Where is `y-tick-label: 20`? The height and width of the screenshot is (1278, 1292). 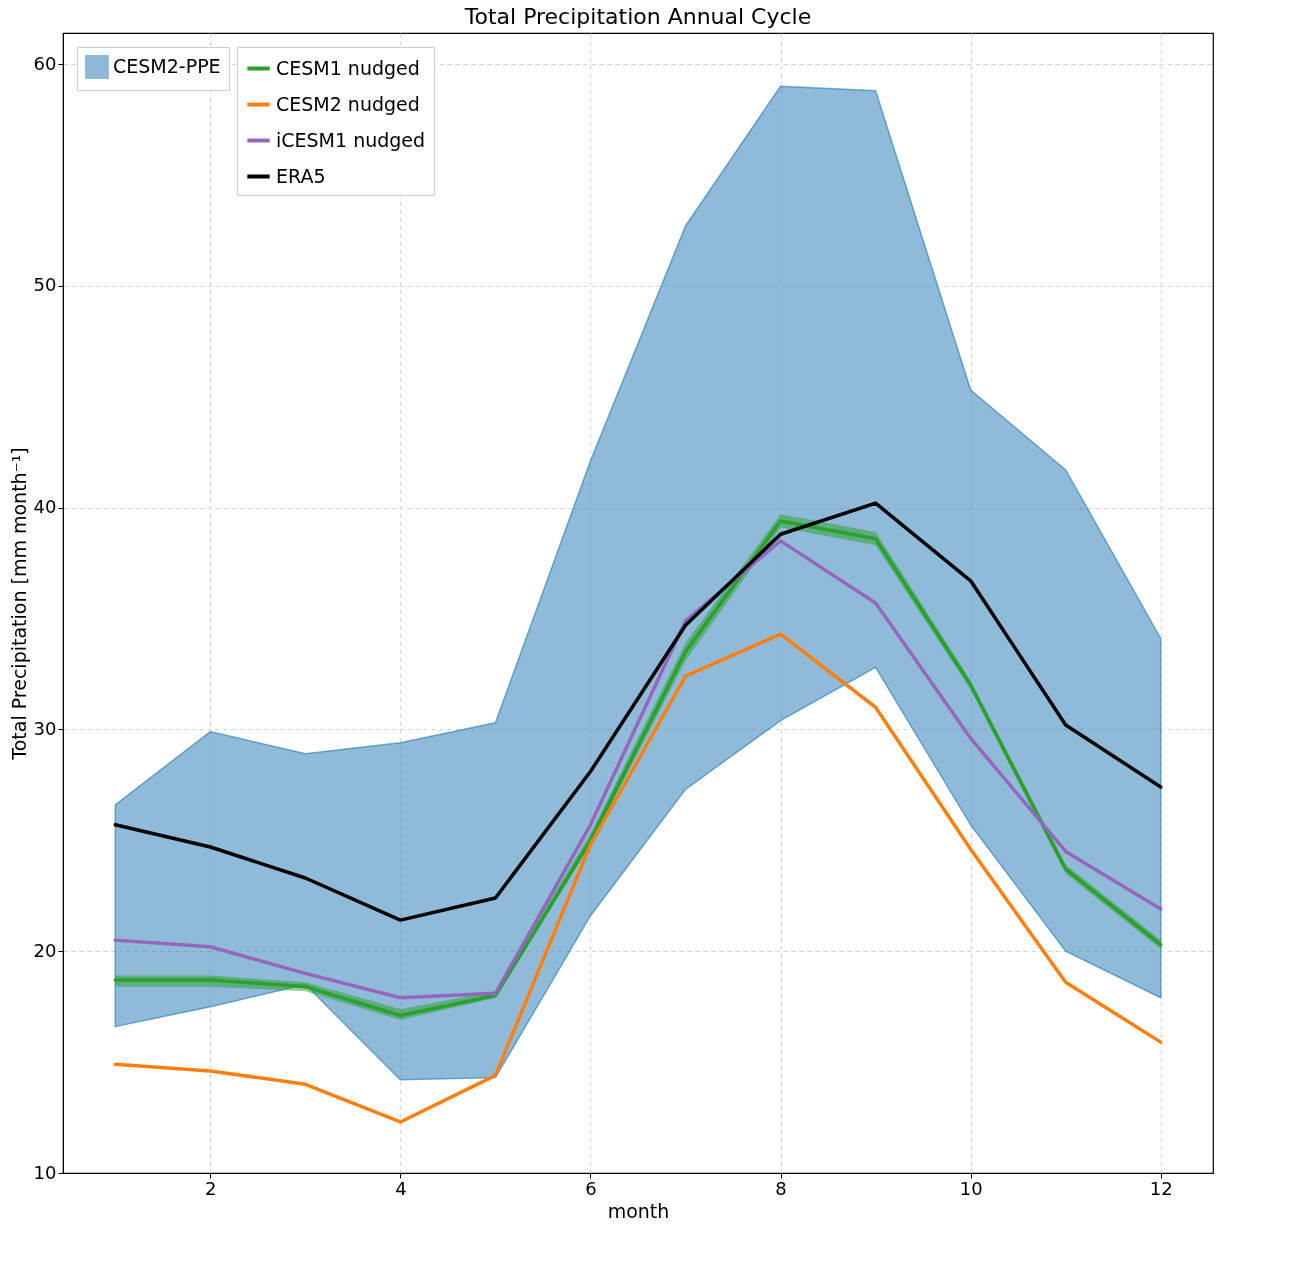
y-tick-label: 20 is located at coordinates (45, 950).